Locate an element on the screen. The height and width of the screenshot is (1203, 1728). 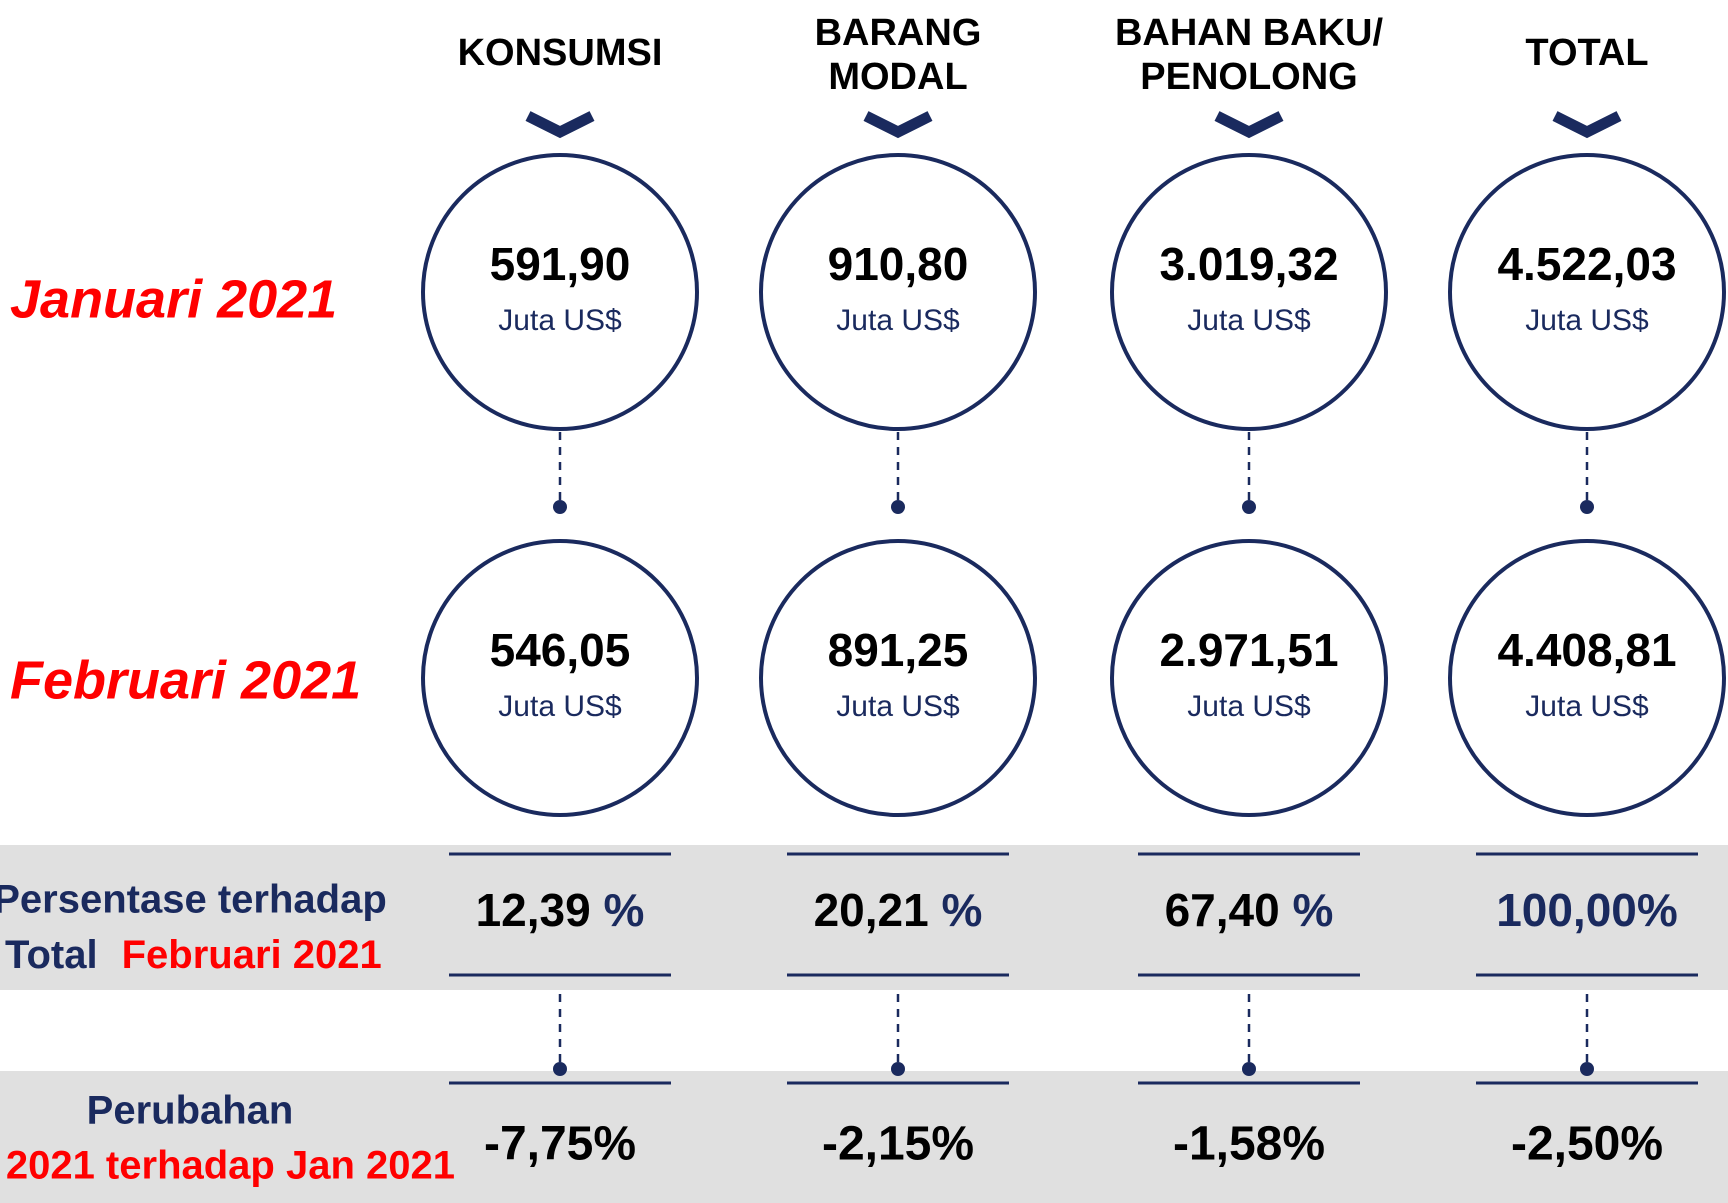
share: 12,39 % is located at coordinates (560, 910).